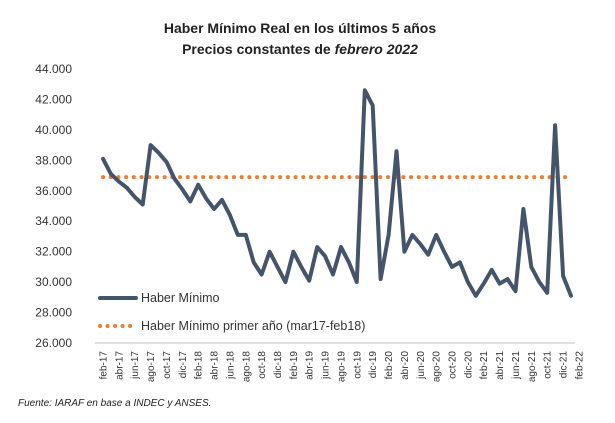 The height and width of the screenshot is (423, 615). What do you see at coordinates (373, 365) in the screenshot?
I see `x-tick-label: dic-19` at bounding box center [373, 365].